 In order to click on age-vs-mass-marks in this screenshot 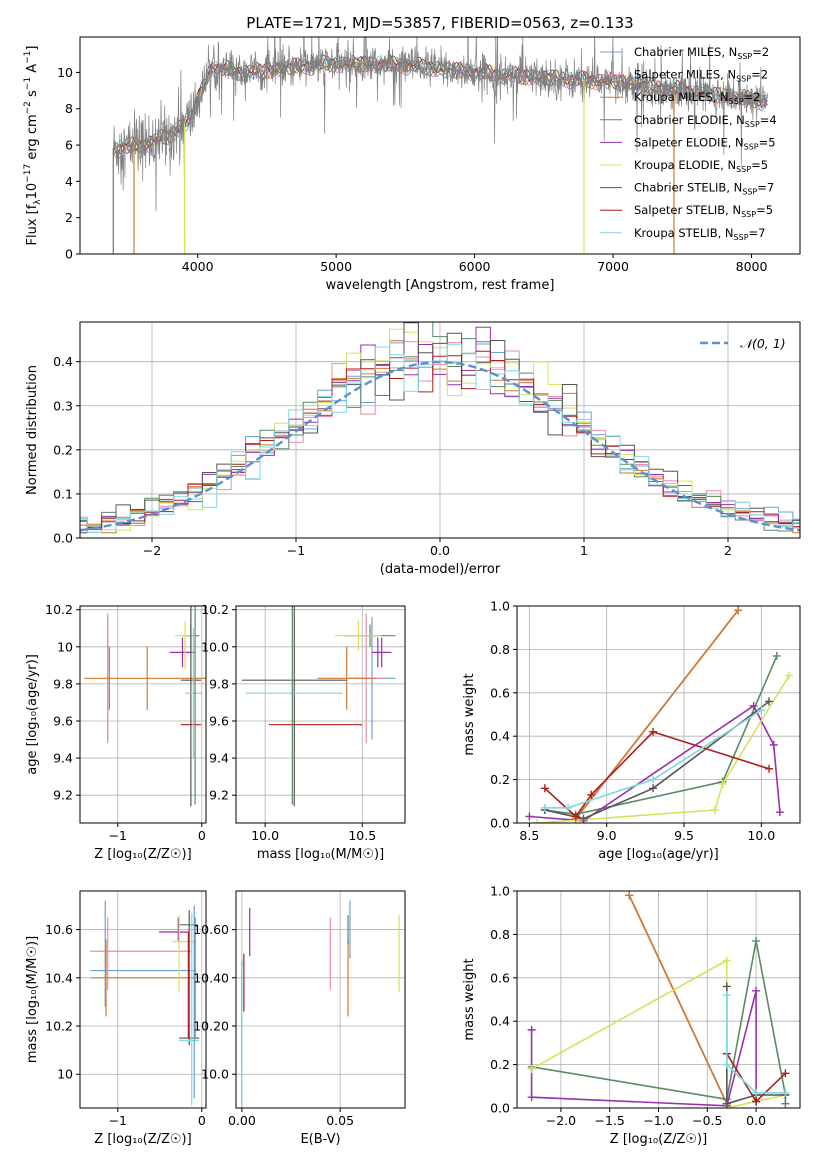, I will do `click(318, 706)`.